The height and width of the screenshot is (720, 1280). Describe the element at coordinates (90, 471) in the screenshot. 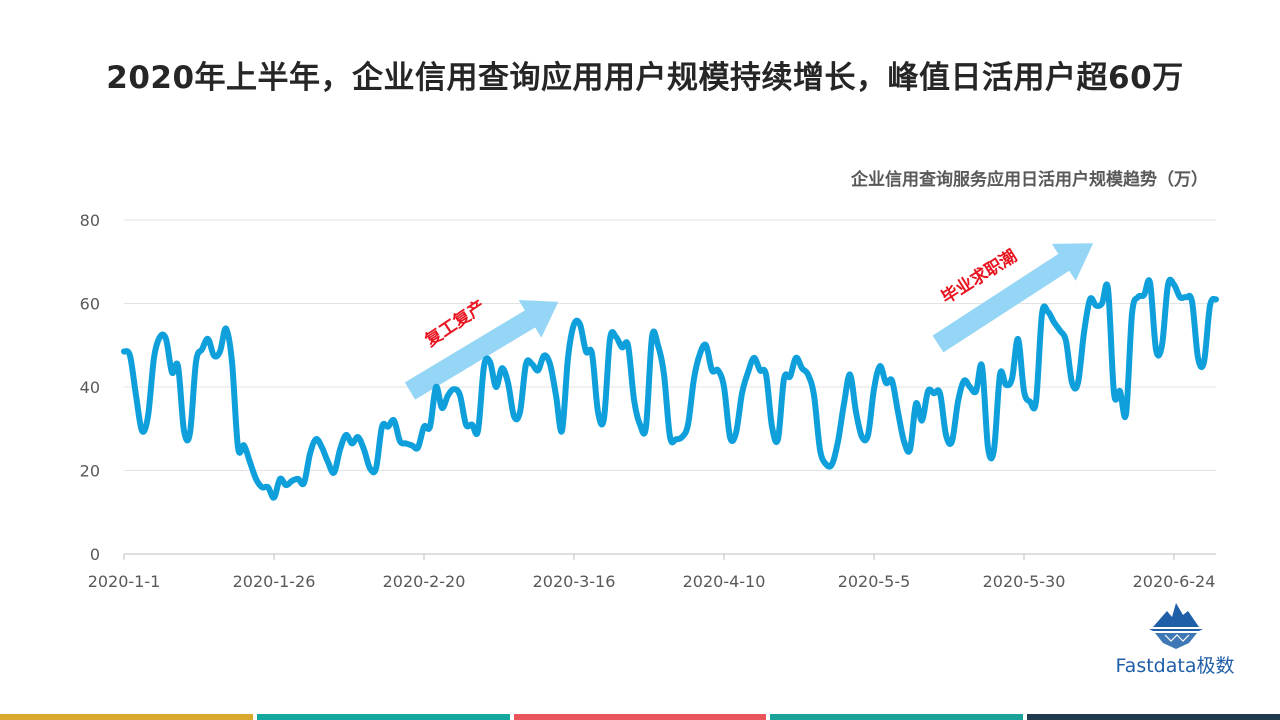

I see `y-tick-label: 20` at that location.